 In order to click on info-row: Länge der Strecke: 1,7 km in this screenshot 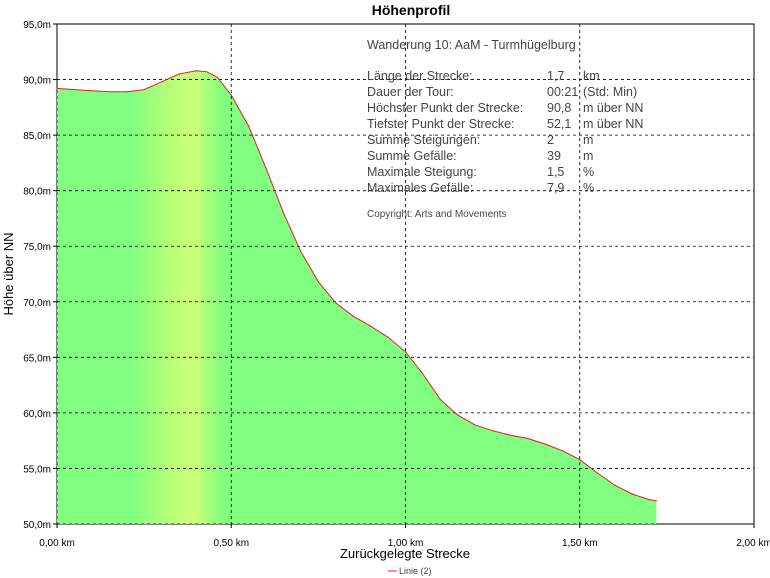, I will do `click(483, 76)`.